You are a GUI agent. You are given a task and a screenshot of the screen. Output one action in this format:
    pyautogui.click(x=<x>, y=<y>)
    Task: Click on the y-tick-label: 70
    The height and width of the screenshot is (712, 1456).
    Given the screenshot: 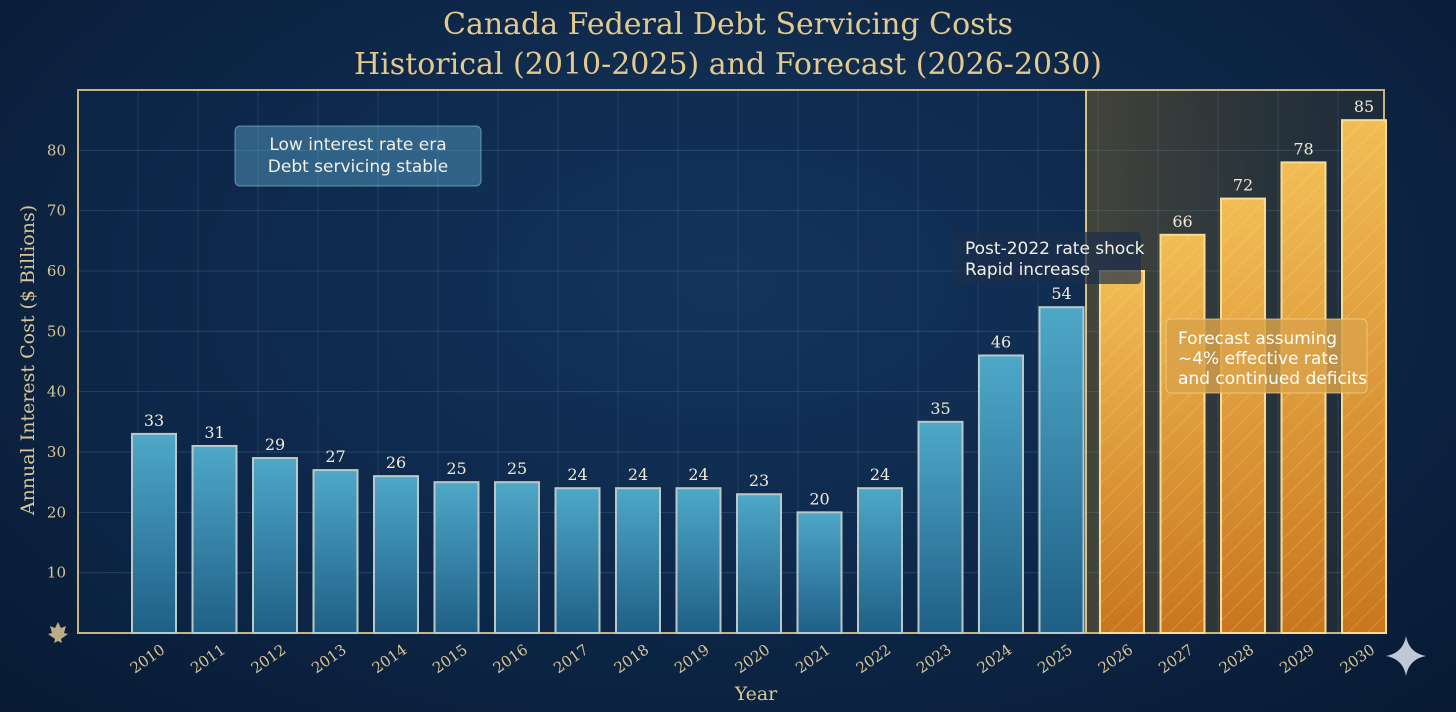 What is the action you would take?
    pyautogui.click(x=56, y=211)
    